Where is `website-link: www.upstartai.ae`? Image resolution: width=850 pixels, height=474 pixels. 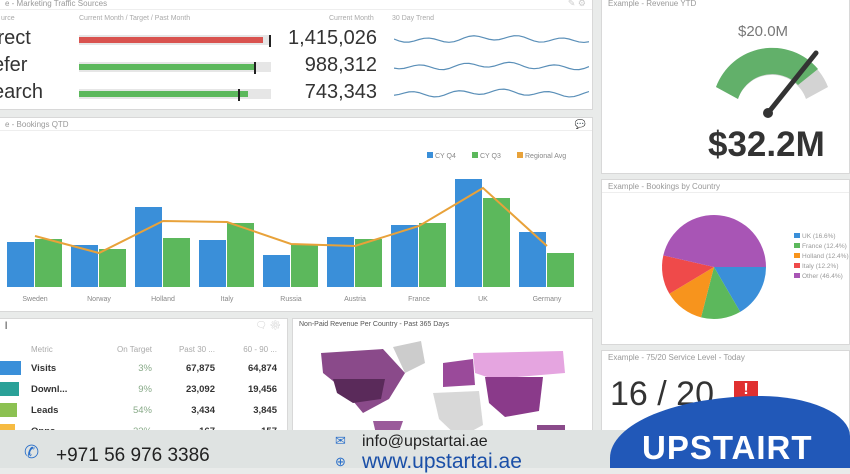 website-link: www.upstartai.ae is located at coordinates (442, 461).